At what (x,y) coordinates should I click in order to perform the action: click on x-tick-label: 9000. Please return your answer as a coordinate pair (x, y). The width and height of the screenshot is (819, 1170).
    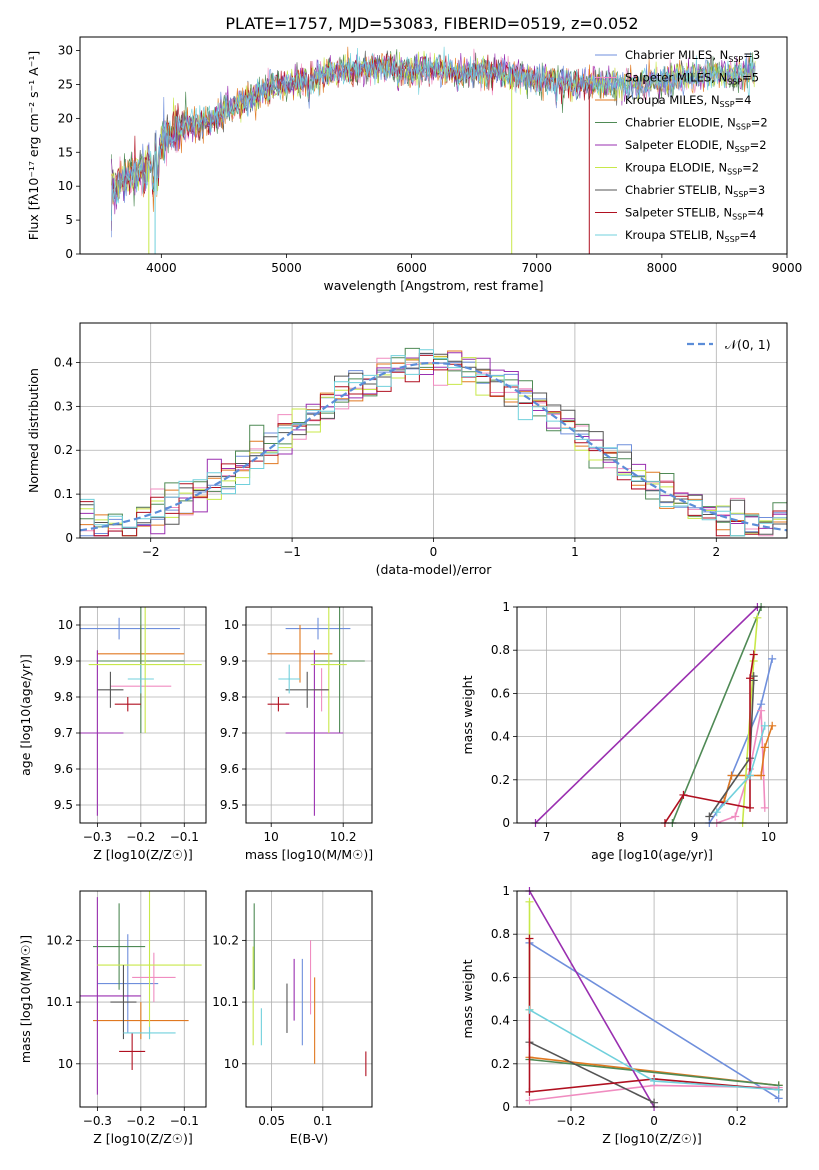
    Looking at the image, I should click on (787, 268).